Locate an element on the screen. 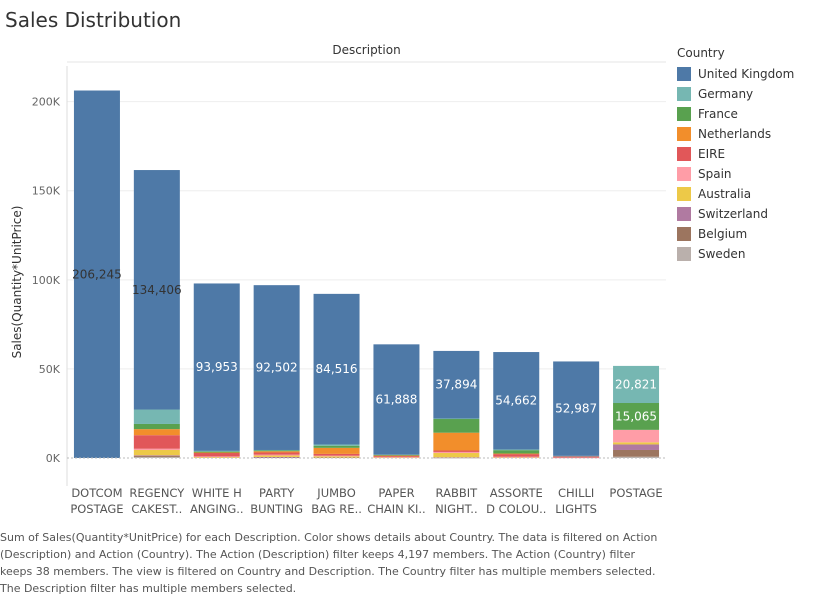 Image resolution: width=816 pixels, height=597 pixels. data-label: 37,894 is located at coordinates (456, 385).